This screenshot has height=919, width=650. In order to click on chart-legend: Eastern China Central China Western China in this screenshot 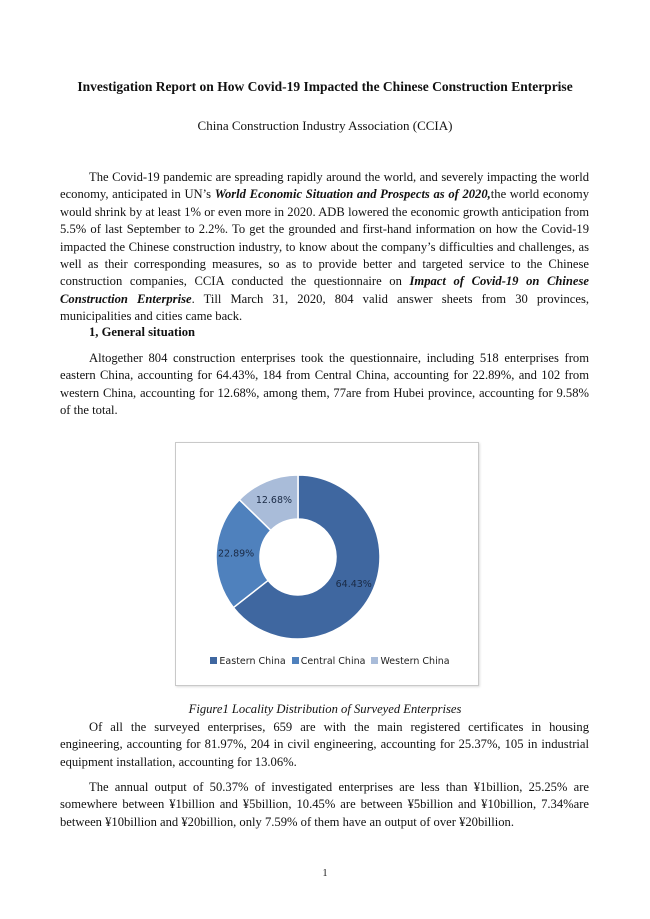, I will do `click(327, 661)`.